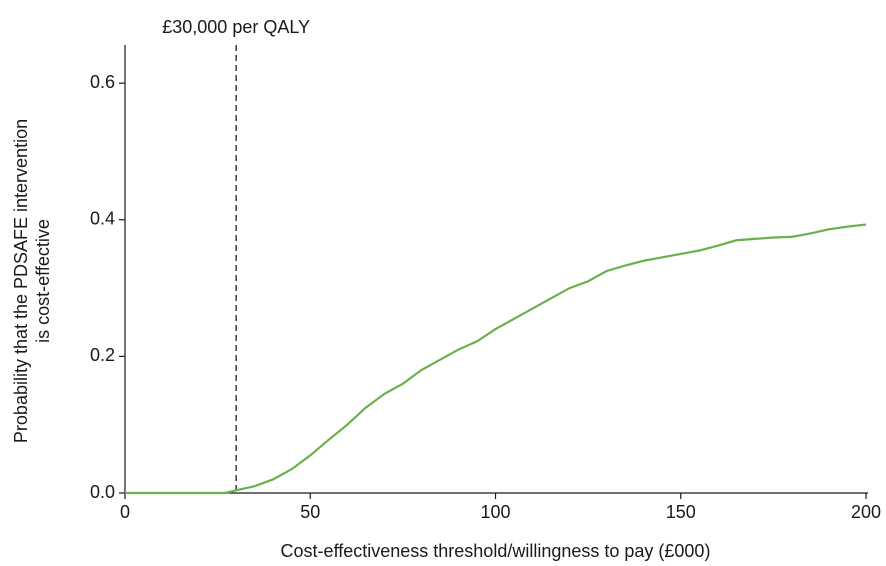 This screenshot has width=886, height=566. Describe the element at coordinates (102, 355) in the screenshot. I see `y-tick-label: 0.2` at that location.